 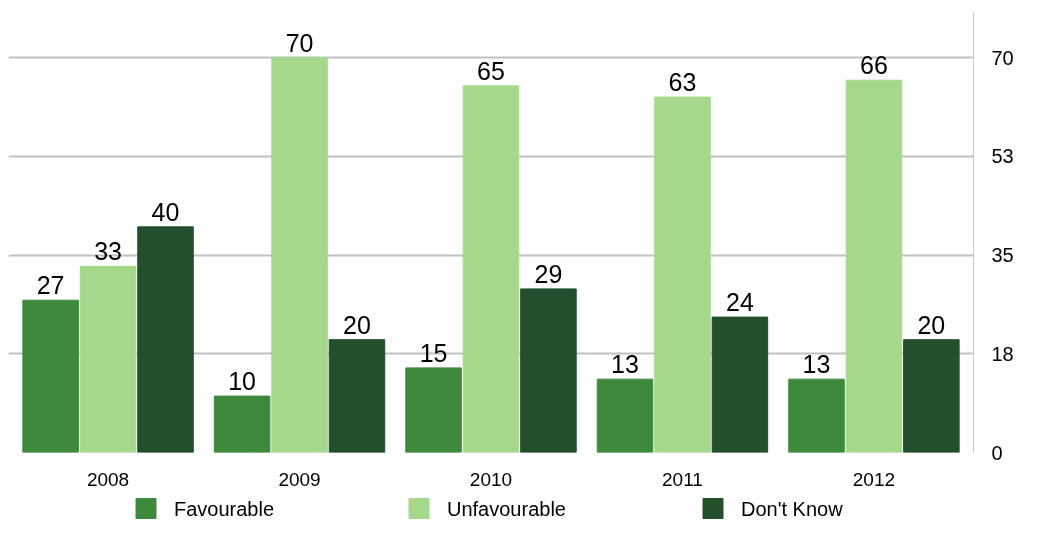 What do you see at coordinates (1002, 57) in the screenshot?
I see `y-tick-label: 70` at bounding box center [1002, 57].